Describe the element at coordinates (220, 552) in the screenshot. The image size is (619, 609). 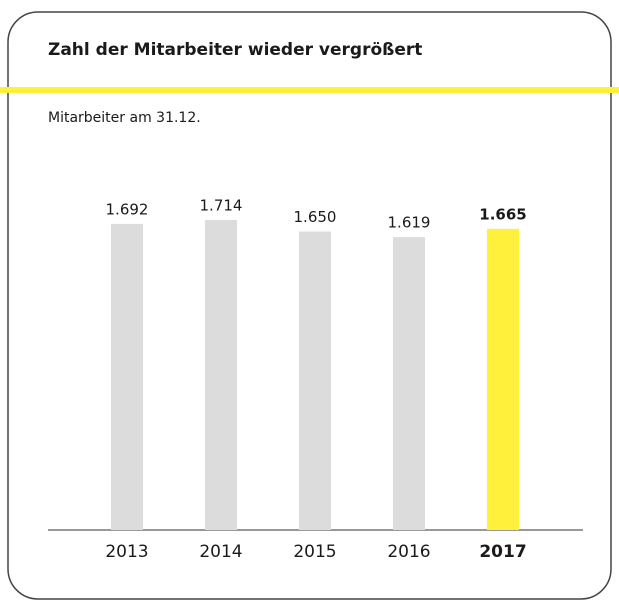
I see `x-tick-label: 2014` at that location.